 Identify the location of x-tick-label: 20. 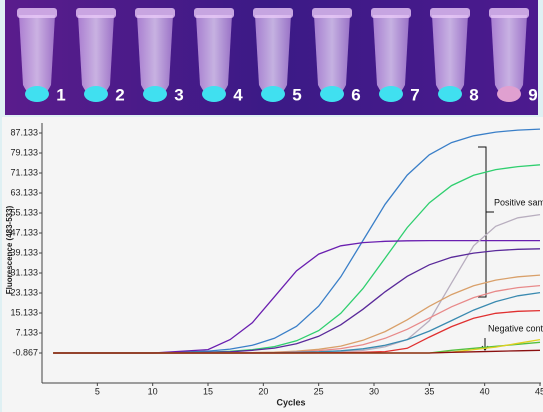
(263, 391).